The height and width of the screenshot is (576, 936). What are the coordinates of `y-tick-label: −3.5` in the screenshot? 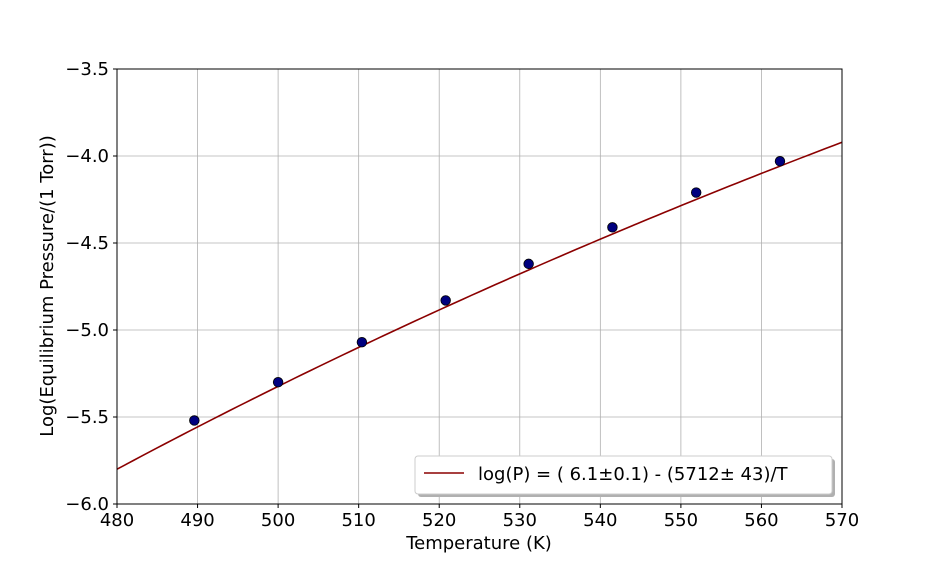 It's located at (87, 69).